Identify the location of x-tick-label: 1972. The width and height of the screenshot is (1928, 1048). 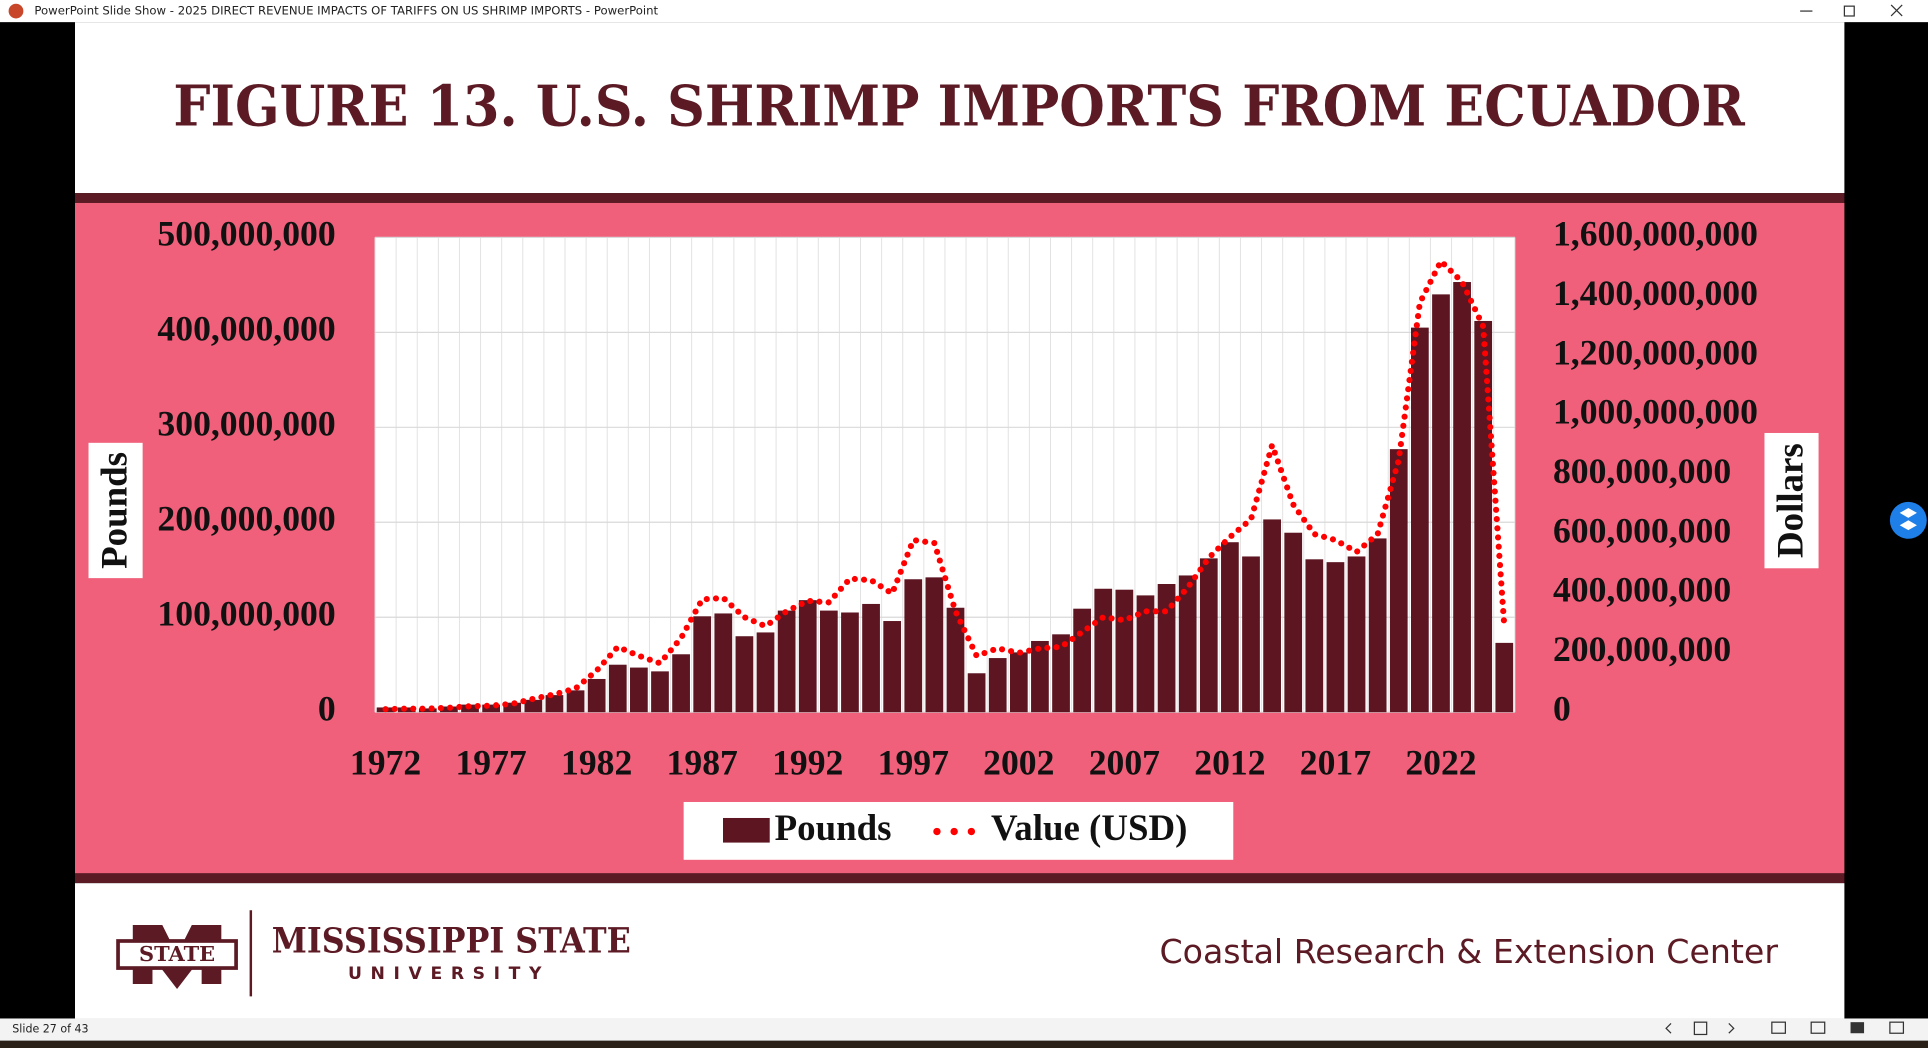
(385, 763).